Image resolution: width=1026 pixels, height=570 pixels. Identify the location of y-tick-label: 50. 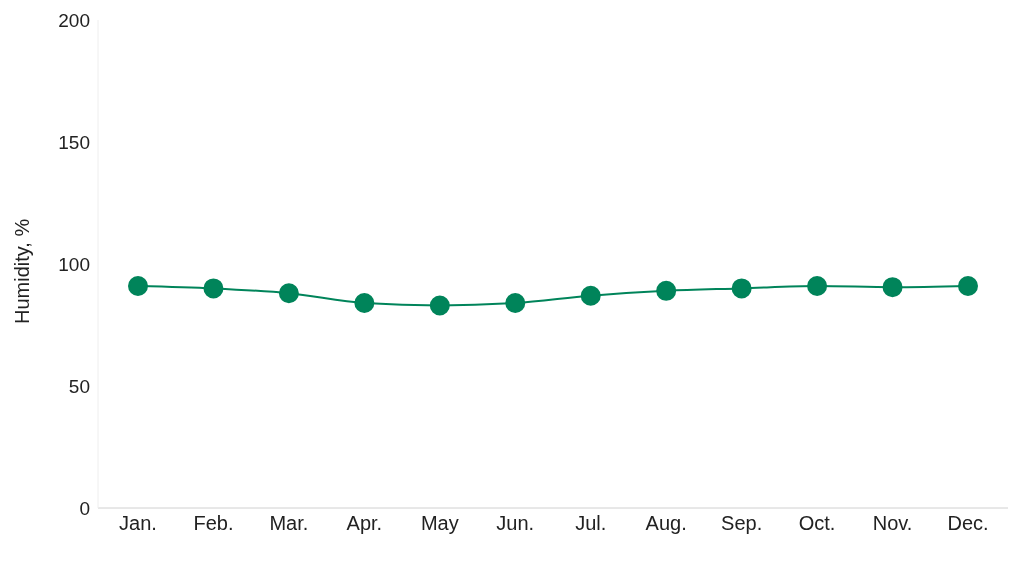
(79, 386).